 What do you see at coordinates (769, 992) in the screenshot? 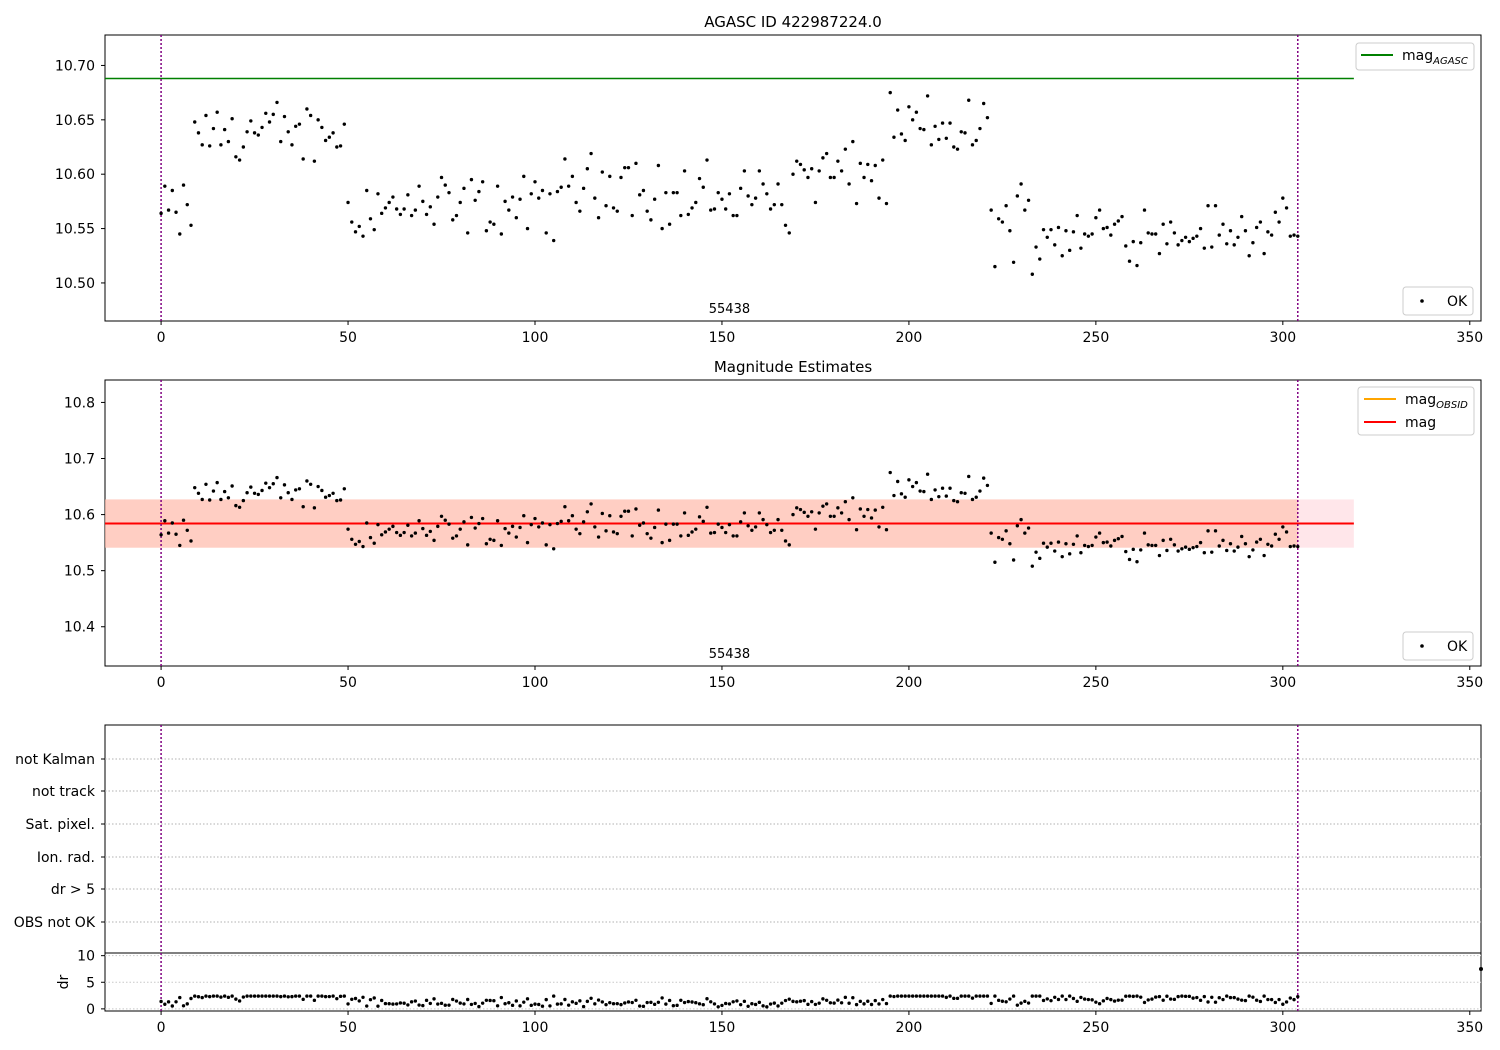
I see `dr-panel: 0 5 10 dr 0 50 100 150 200 250 300 350` at bounding box center [769, 992].